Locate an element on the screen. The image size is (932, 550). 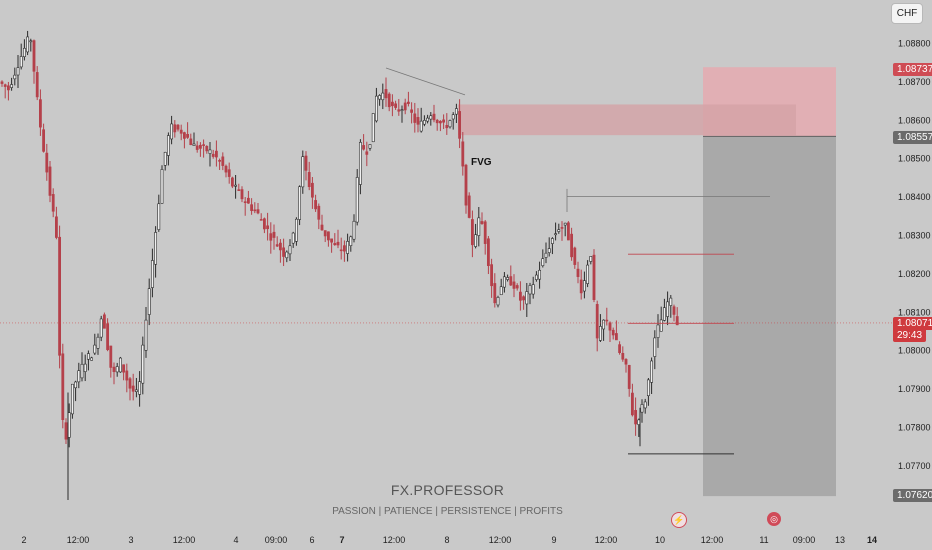
x-tick-label: 10 is located at coordinates (660, 540).